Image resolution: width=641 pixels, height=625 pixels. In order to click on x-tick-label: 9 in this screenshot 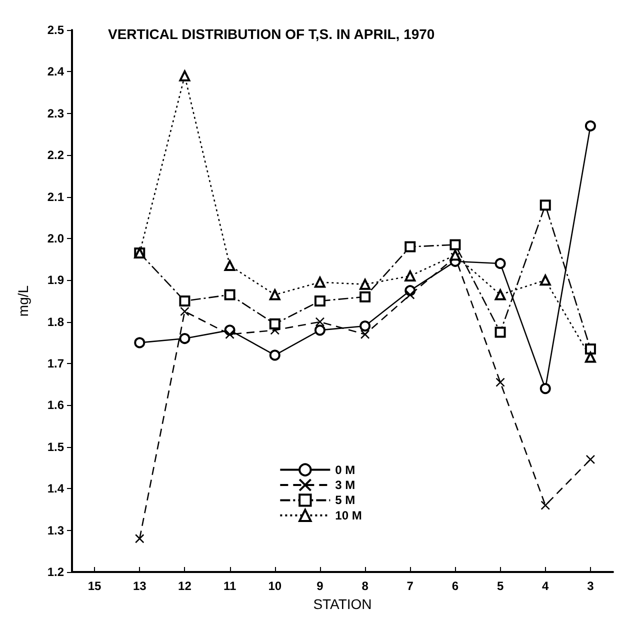, I will do `click(320, 586)`.